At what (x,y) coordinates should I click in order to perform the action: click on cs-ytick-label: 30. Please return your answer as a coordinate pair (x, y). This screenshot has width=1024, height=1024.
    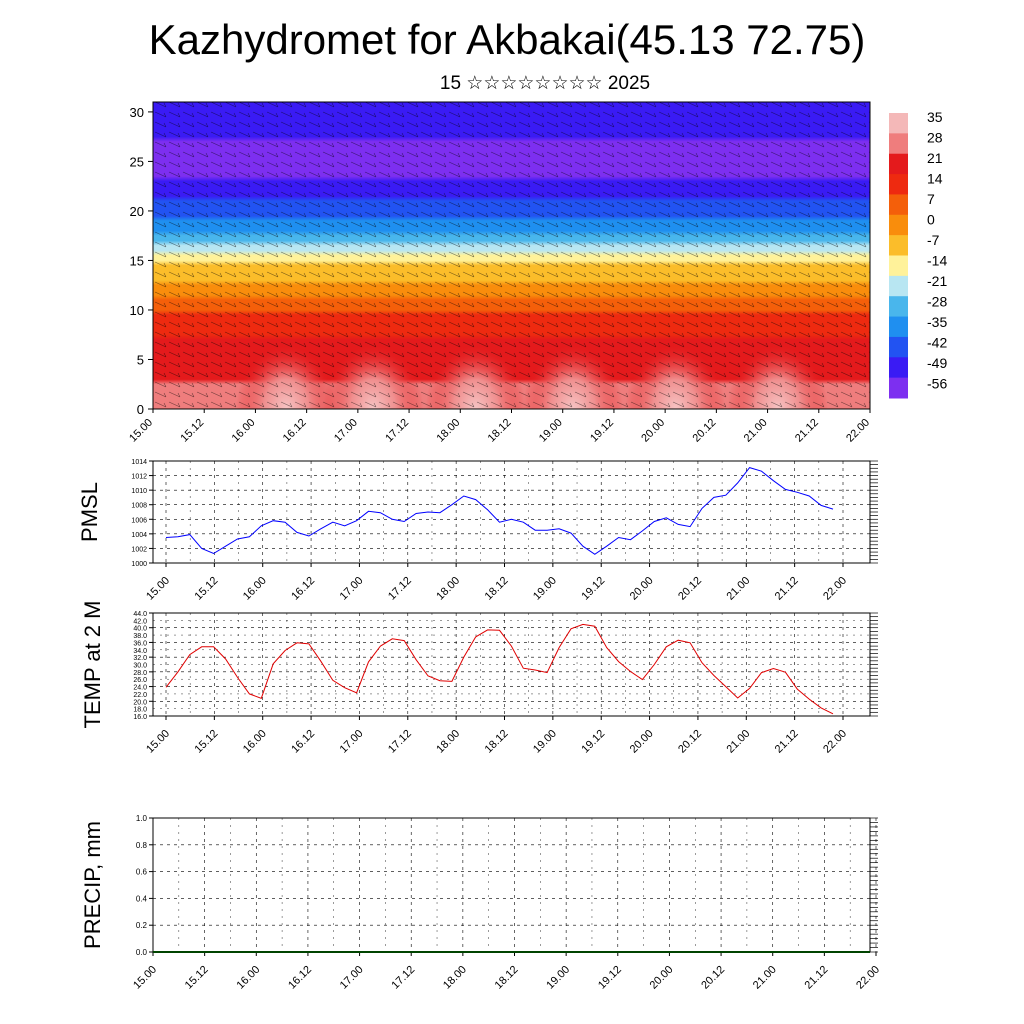
    Looking at the image, I should click on (137, 112).